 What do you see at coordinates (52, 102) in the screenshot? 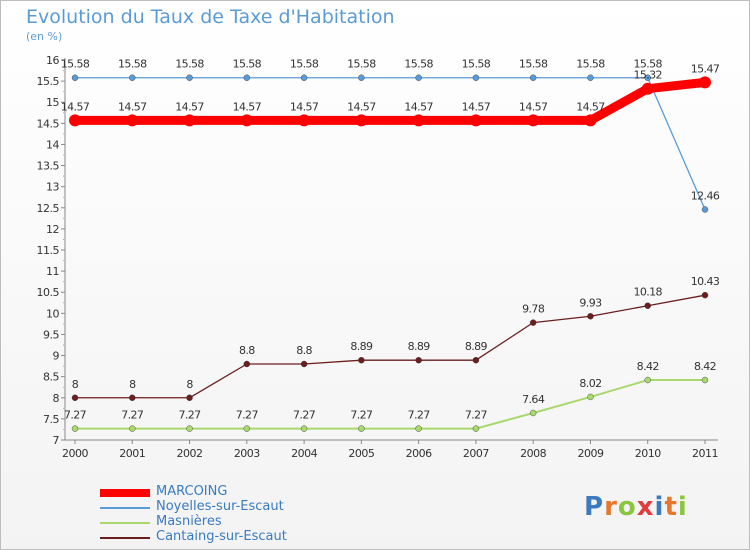
I see `y-tick-label: 15` at bounding box center [52, 102].